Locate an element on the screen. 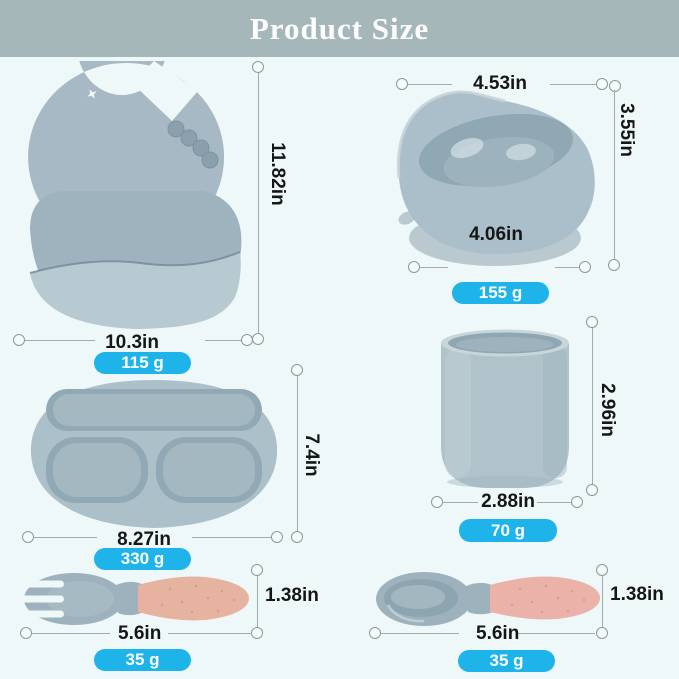  cup-width-label: 2.88in is located at coordinates (508, 501).